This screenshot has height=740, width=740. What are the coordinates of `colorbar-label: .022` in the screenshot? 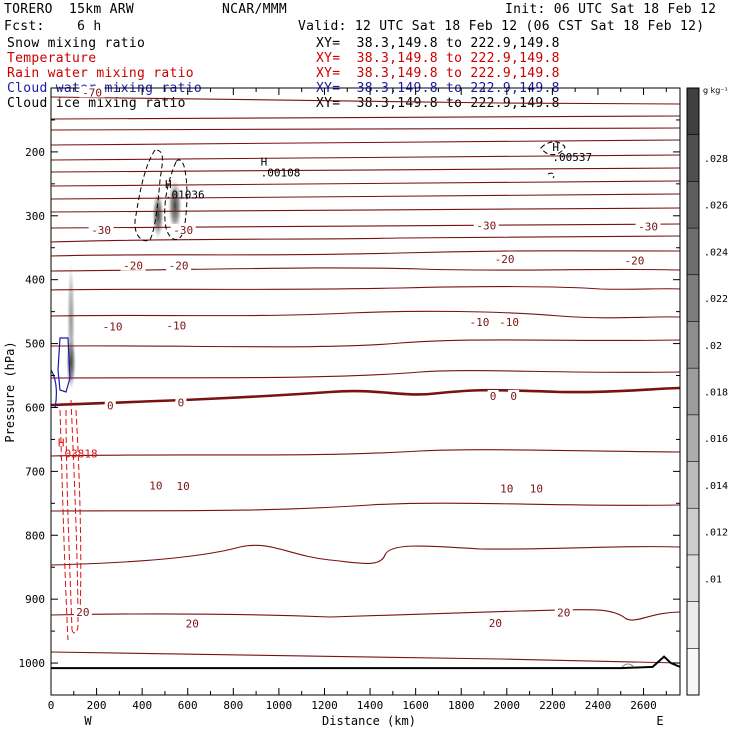 It's located at (716, 299).